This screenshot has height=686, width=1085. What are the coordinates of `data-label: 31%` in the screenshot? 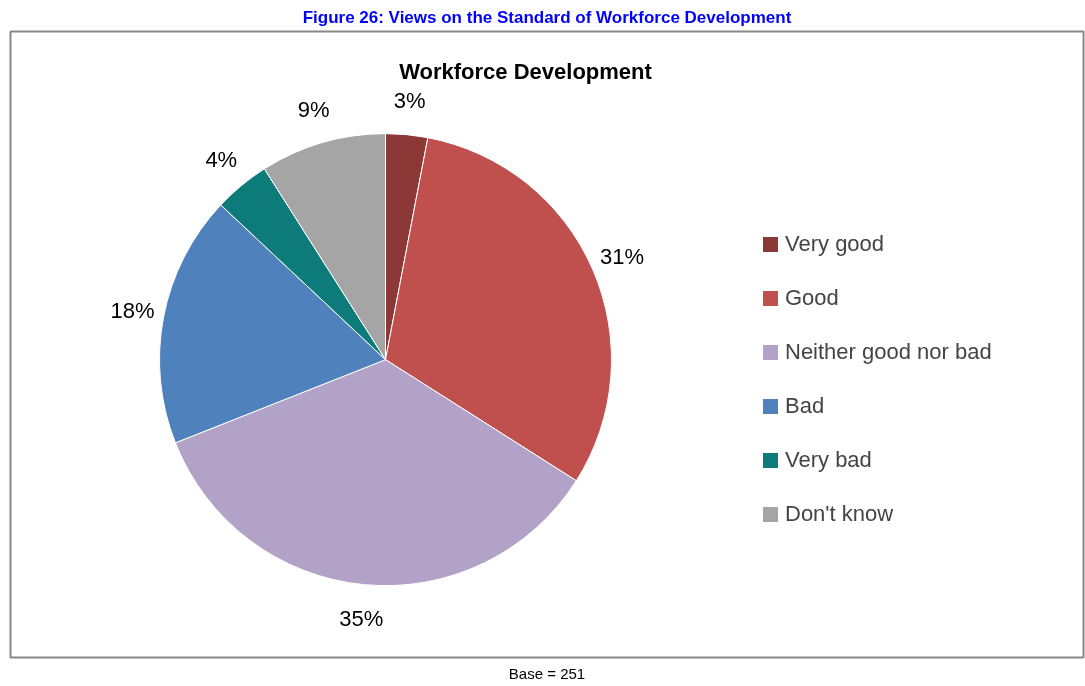 It's located at (621, 256).